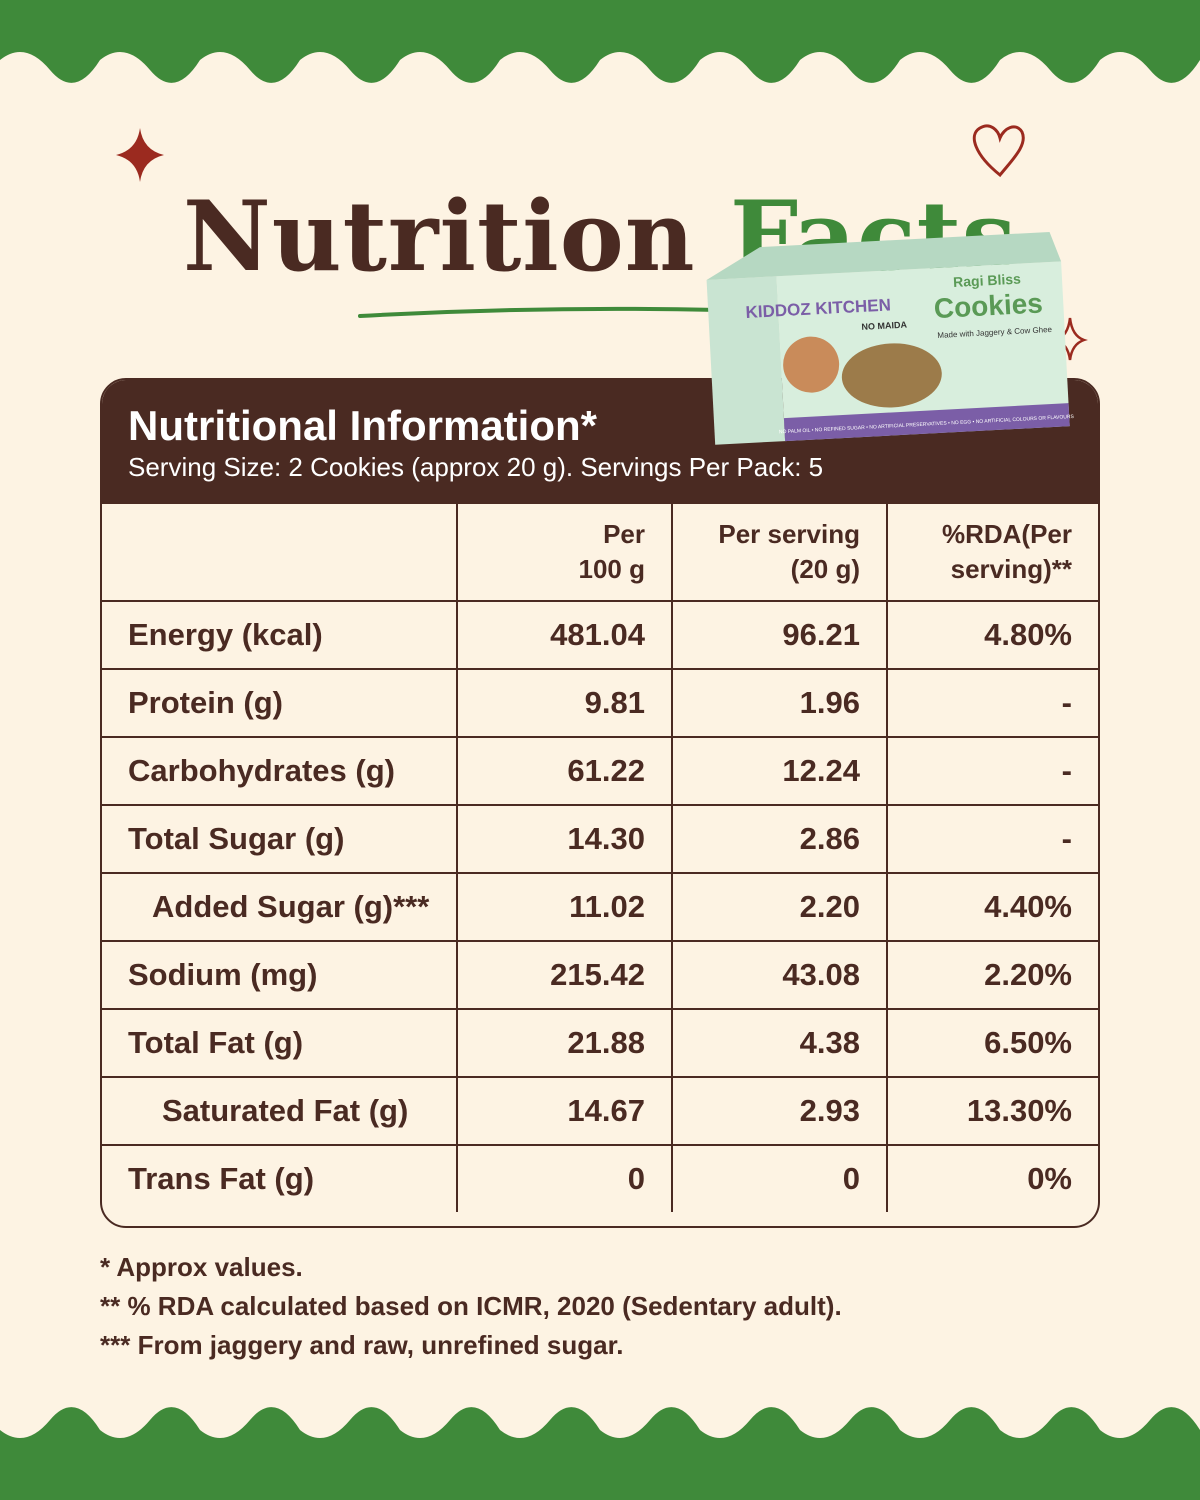 The image size is (1200, 1500). I want to click on value-cell: 2.93, so click(779, 1111).